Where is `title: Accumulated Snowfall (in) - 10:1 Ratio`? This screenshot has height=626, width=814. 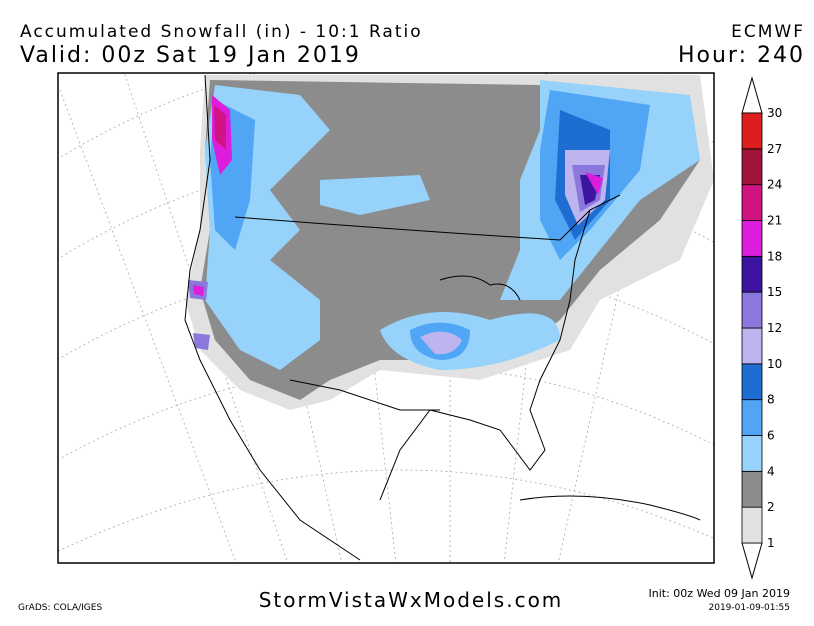
title: Accumulated Snowfall (in) - 10:1 Ratio is located at coordinates (221, 32).